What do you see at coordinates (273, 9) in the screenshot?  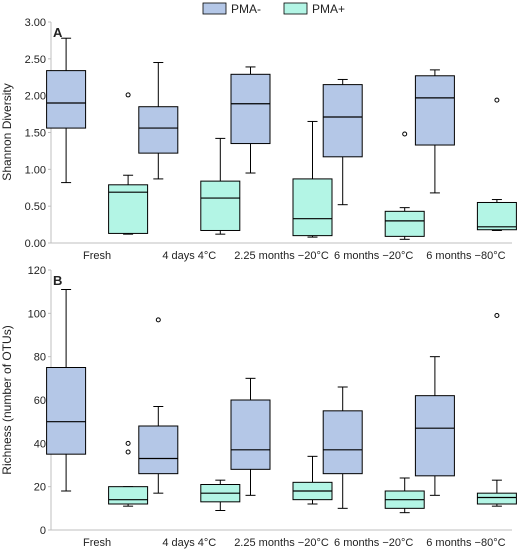 I see `legend: PMA- PMA+` at bounding box center [273, 9].